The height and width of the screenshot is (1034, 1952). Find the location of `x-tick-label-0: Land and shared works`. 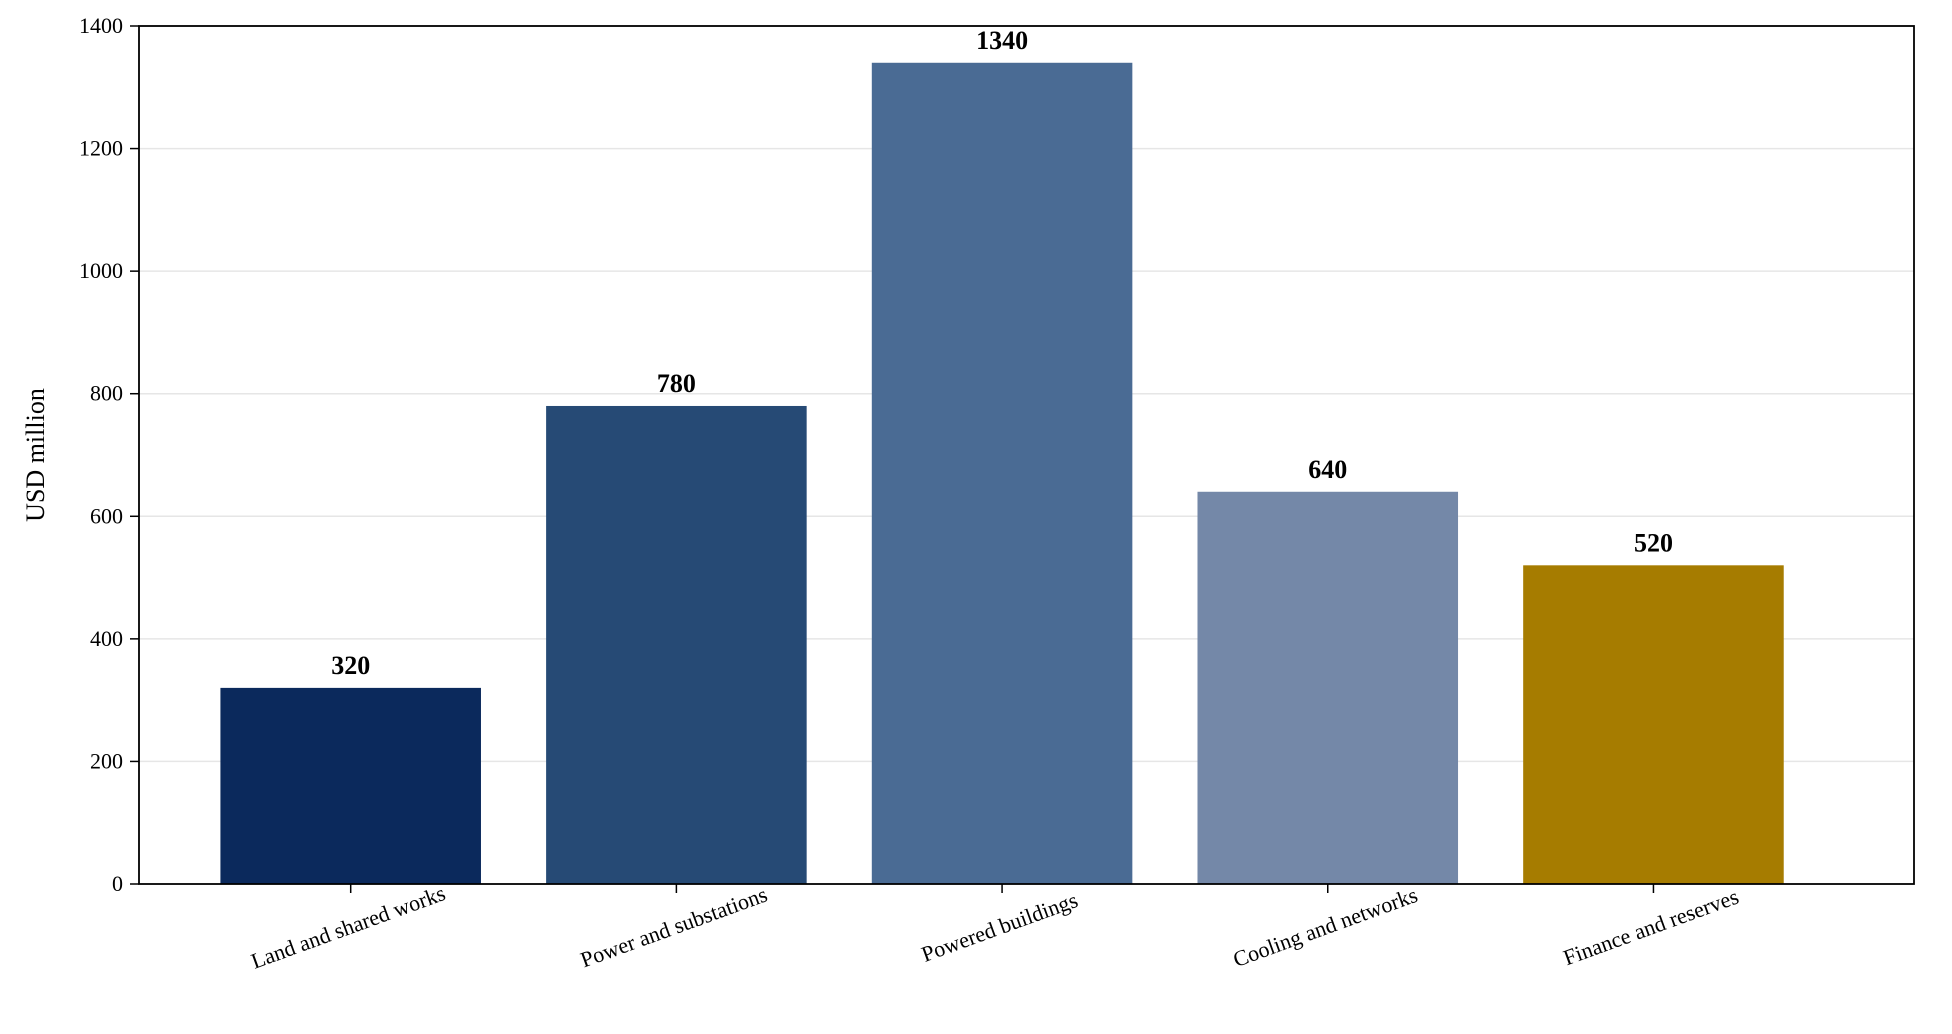

x-tick-label-0: Land and shared works is located at coordinates (348, 926).